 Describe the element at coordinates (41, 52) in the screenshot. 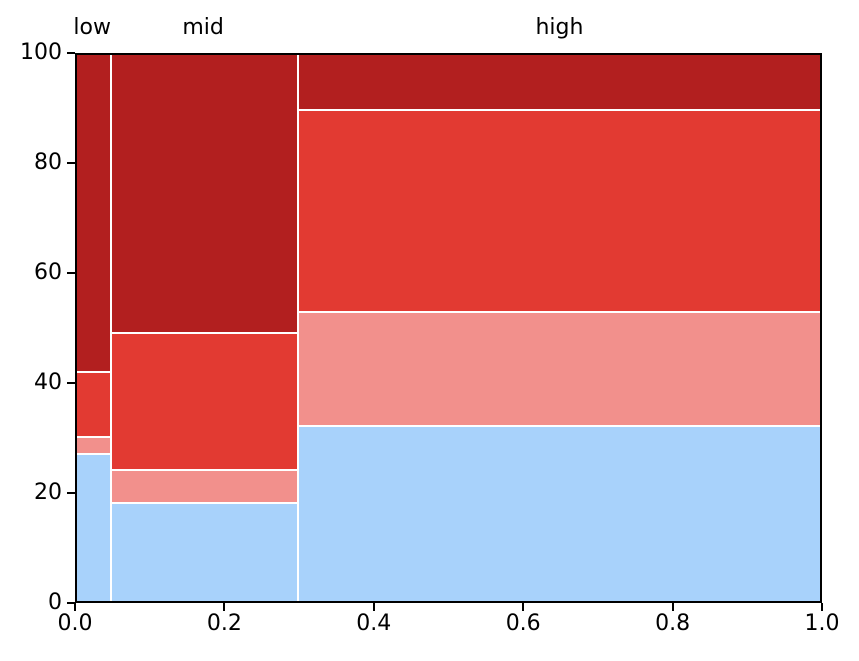

I see `y-tick-label: 100` at that location.